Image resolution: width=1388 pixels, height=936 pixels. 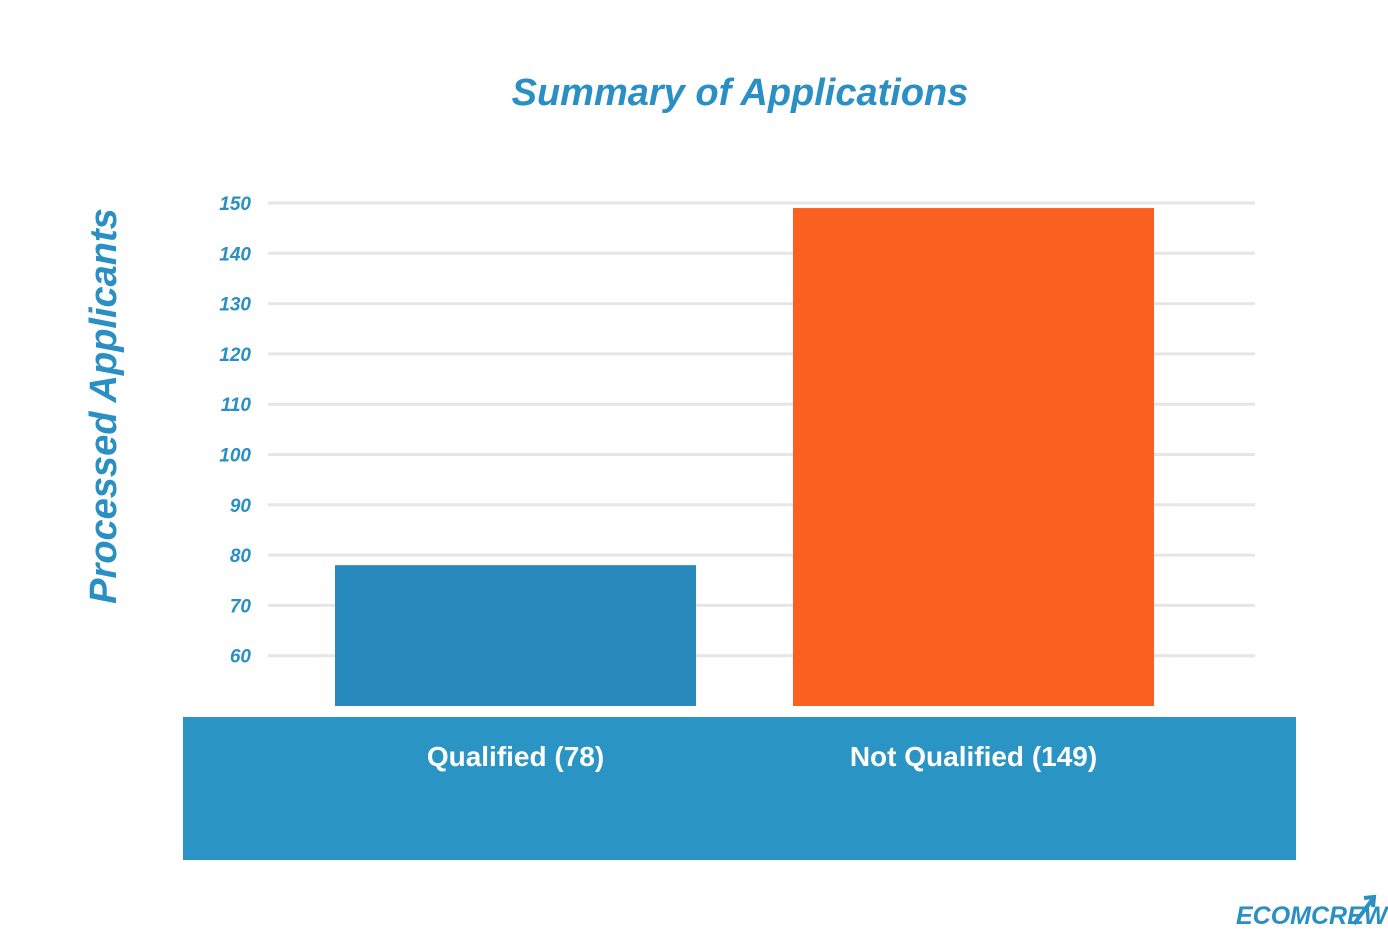 I want to click on y-tick-labels: 60 70 80 90 100 110 120 130 140 150, so click(x=235, y=431).